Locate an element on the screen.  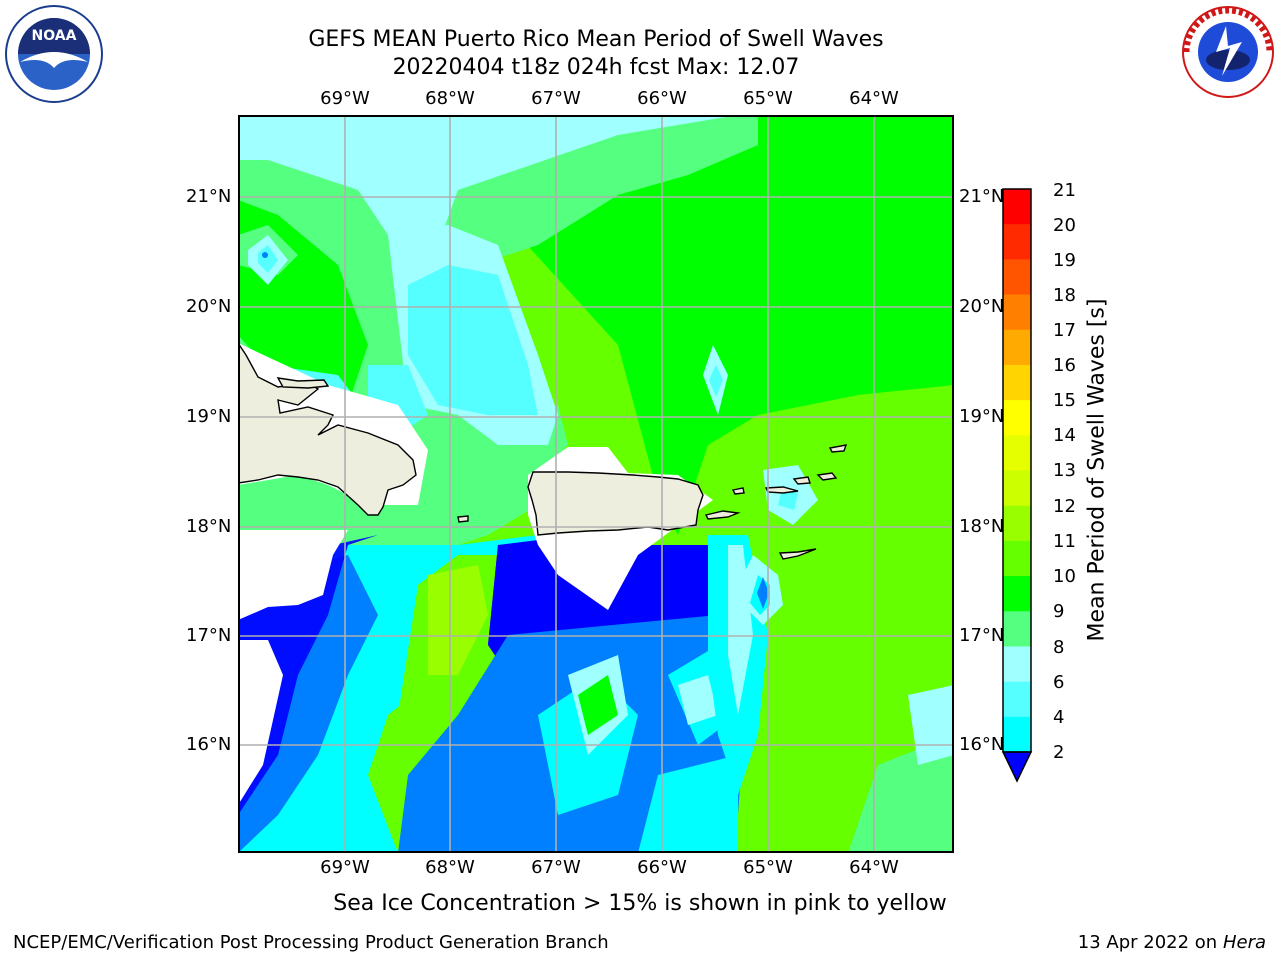
vieques-island is located at coordinates (722, 515).